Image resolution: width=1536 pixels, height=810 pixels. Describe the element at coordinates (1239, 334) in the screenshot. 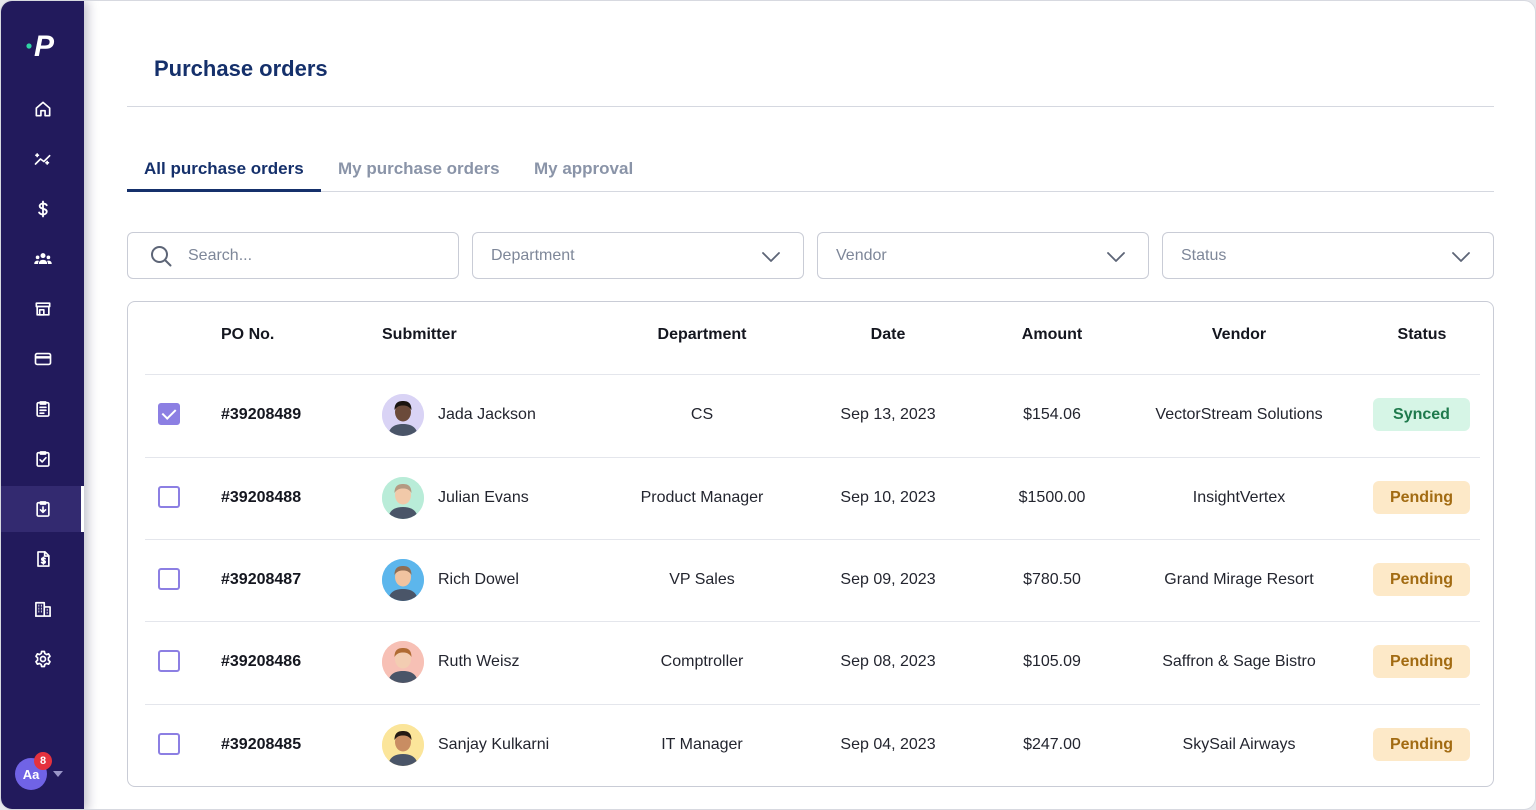

I see `header-vendor: Vendor` at that location.